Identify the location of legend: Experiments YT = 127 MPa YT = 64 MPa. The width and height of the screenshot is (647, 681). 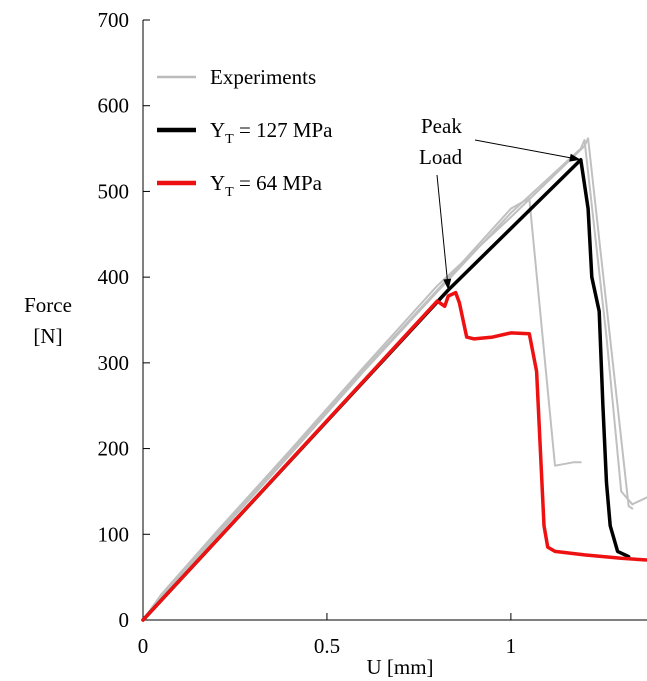
(245, 132).